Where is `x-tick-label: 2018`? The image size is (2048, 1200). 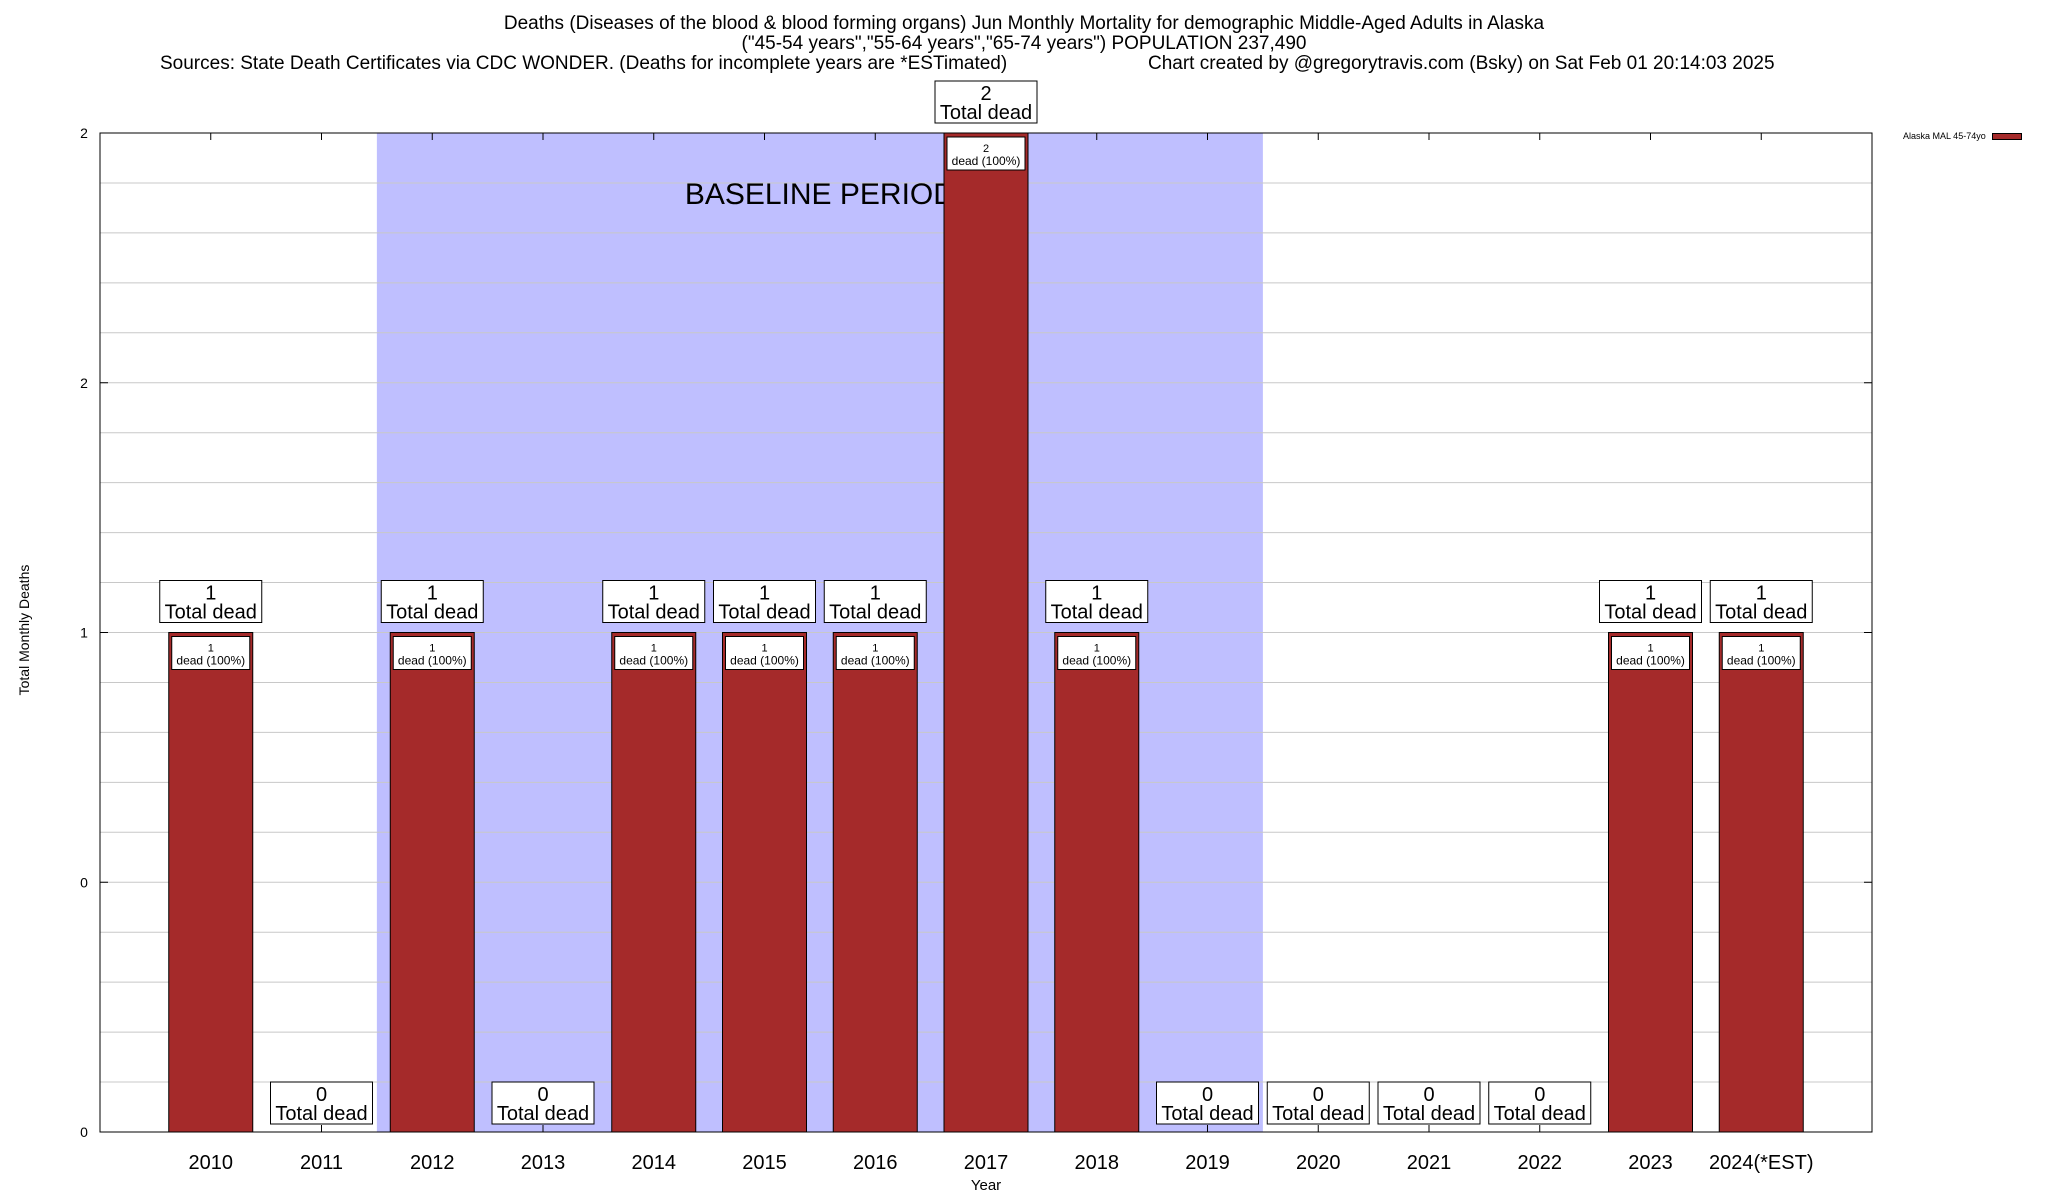
x-tick-label: 2018 is located at coordinates (1097, 1163).